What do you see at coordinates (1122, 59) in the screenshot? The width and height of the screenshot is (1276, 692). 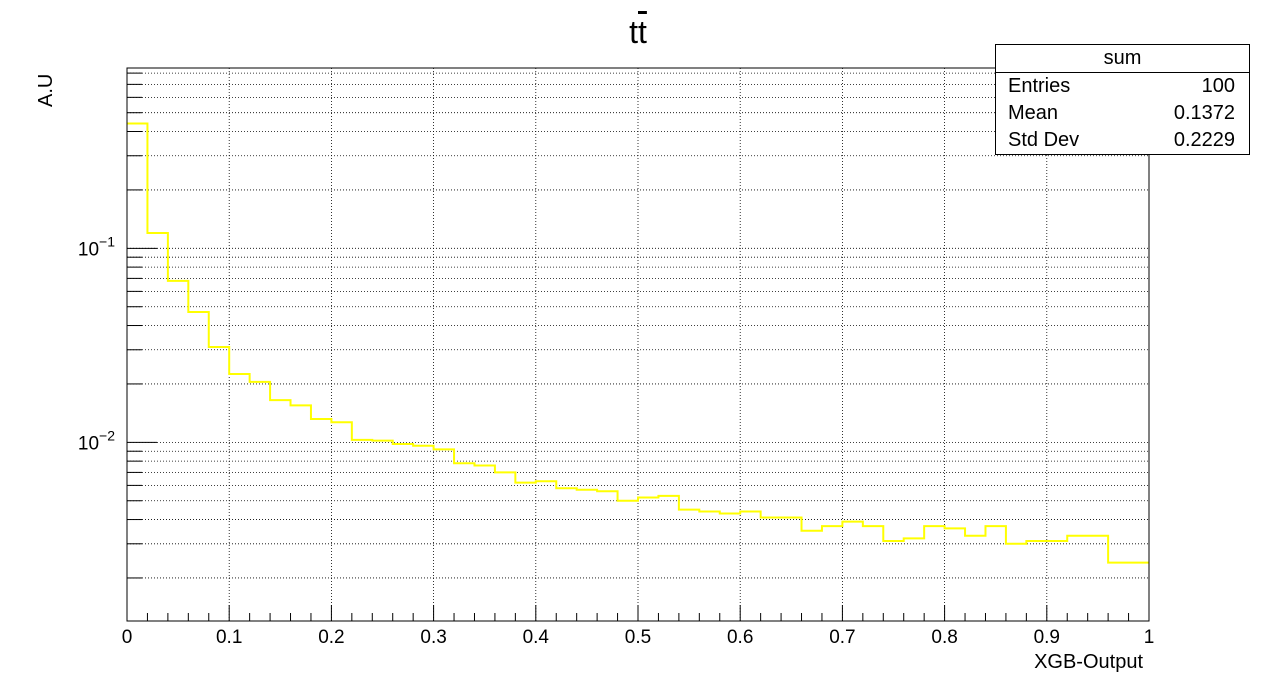 I see `stats-box-name: sum` at bounding box center [1122, 59].